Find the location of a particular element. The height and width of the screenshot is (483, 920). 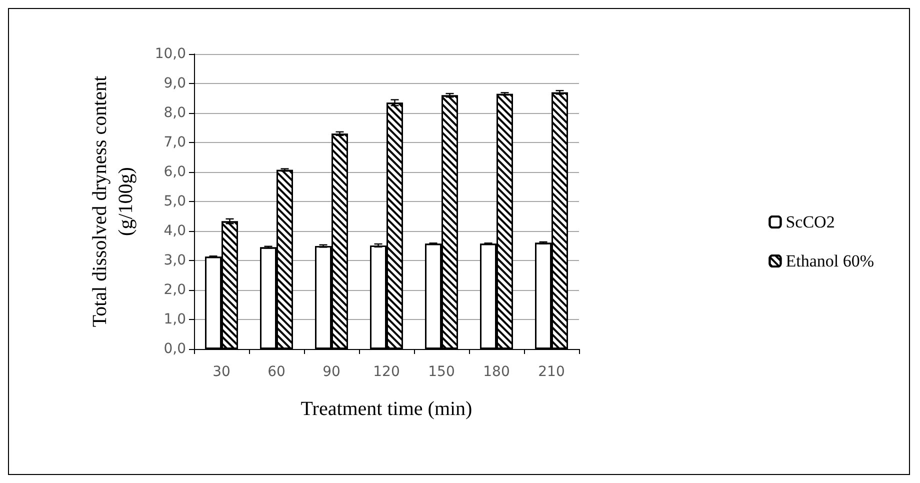

y-tick-label: 2,0 is located at coordinates (175, 290).